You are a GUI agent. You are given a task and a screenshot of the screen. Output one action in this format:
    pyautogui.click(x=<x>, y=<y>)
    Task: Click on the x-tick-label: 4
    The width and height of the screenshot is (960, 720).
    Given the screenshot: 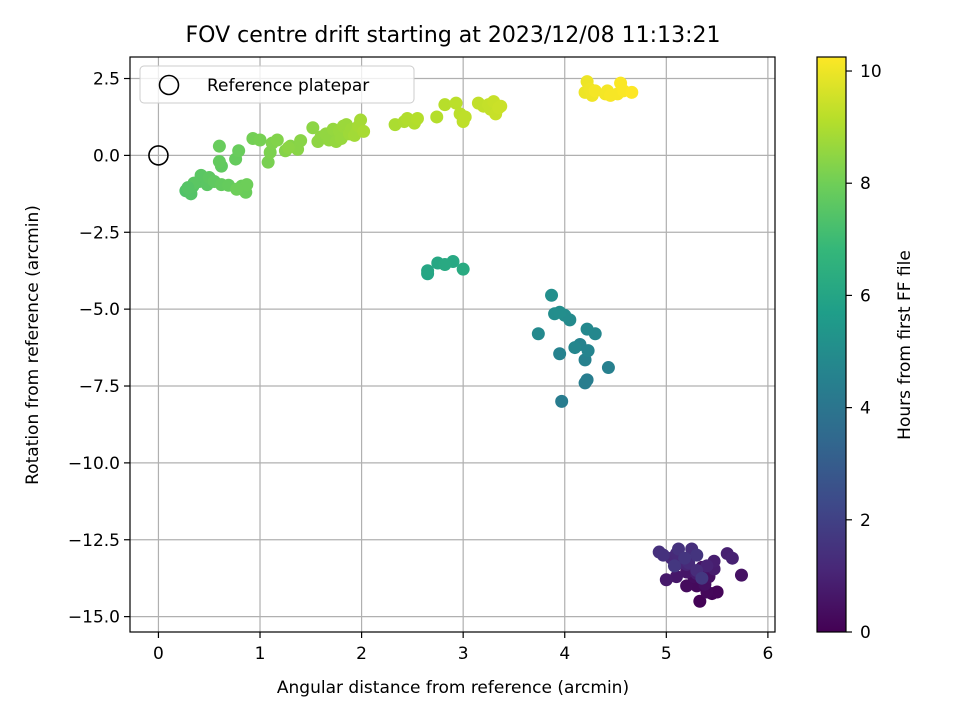 What is the action you would take?
    pyautogui.click(x=564, y=654)
    